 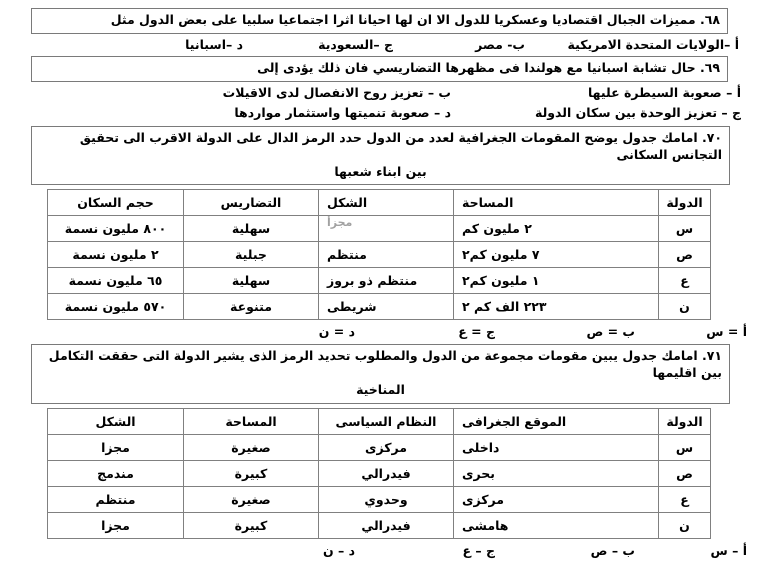 I want to click on cell-shape: مجزأ, so click(x=386, y=229).